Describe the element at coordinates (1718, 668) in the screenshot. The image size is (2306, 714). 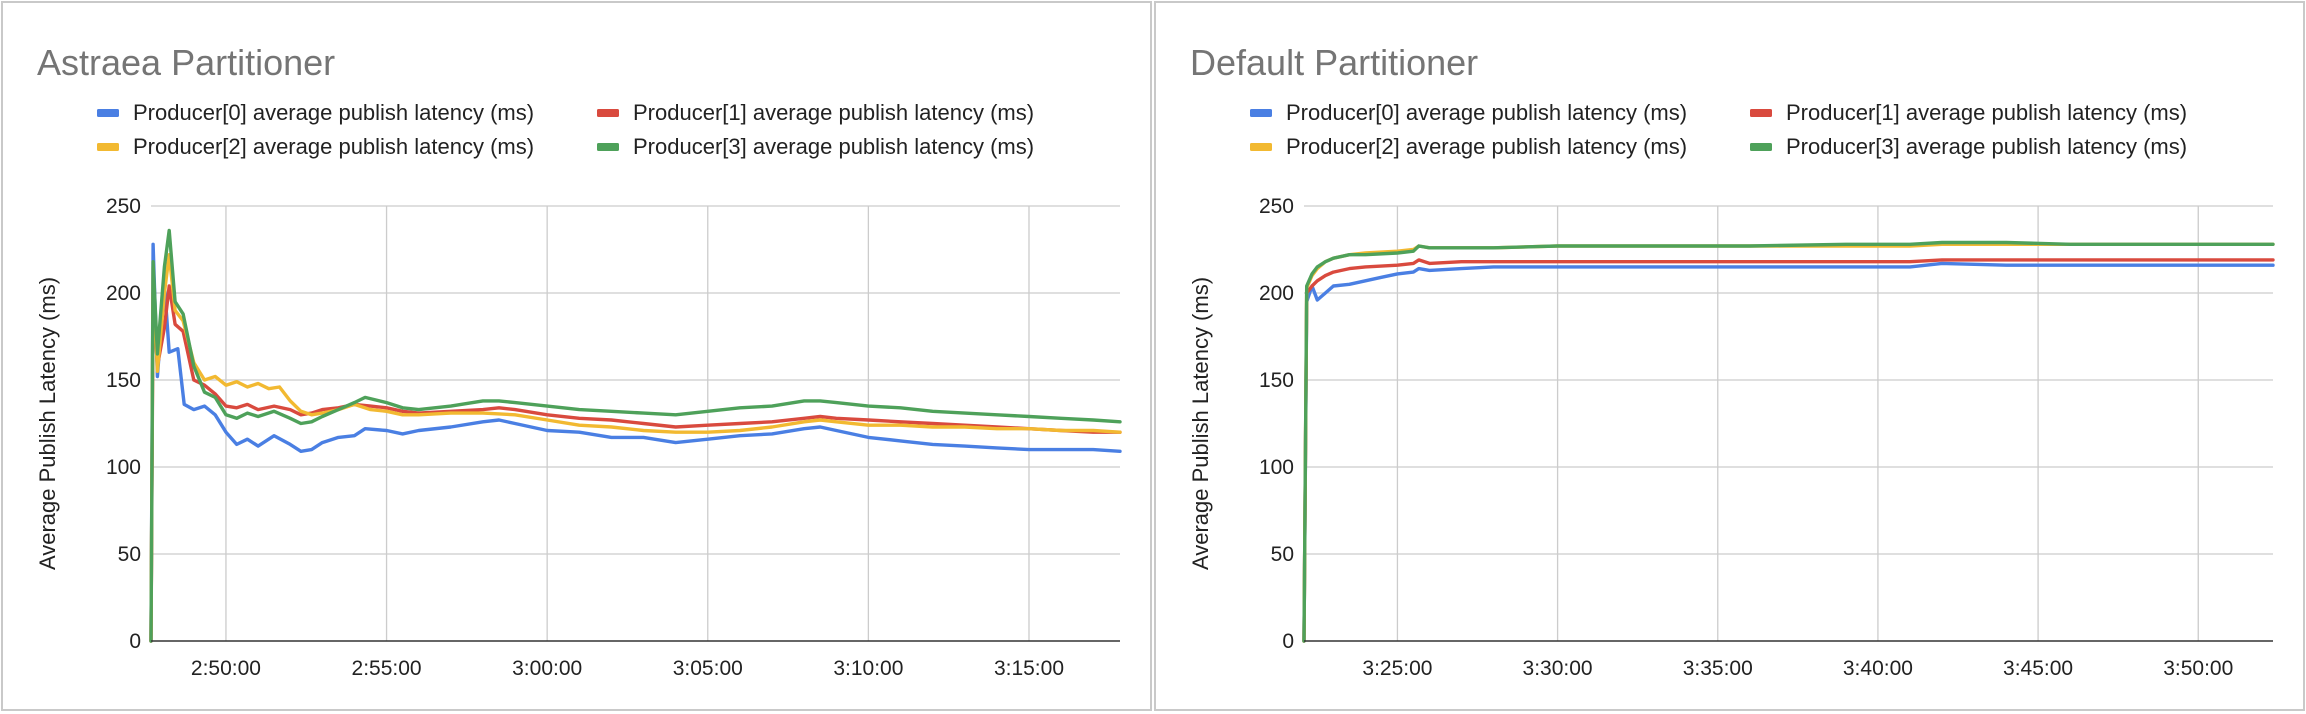
I see `x-tick-label: 3:35:00` at that location.